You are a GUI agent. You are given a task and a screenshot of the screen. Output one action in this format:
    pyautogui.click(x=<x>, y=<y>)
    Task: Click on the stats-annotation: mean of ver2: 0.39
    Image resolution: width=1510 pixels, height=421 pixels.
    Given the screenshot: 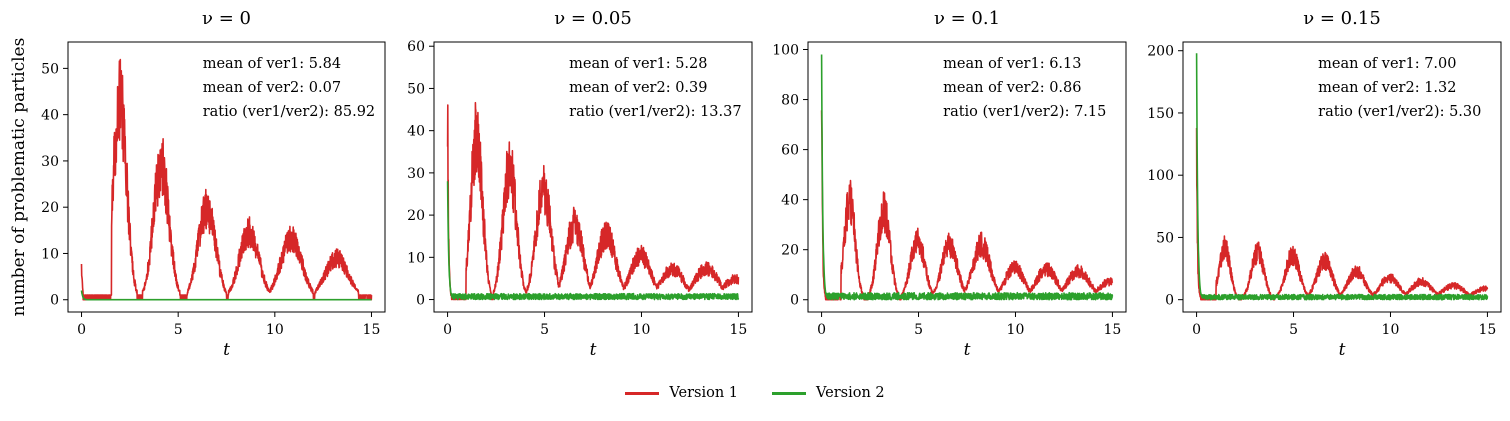 What is the action you would take?
    pyautogui.click(x=638, y=88)
    